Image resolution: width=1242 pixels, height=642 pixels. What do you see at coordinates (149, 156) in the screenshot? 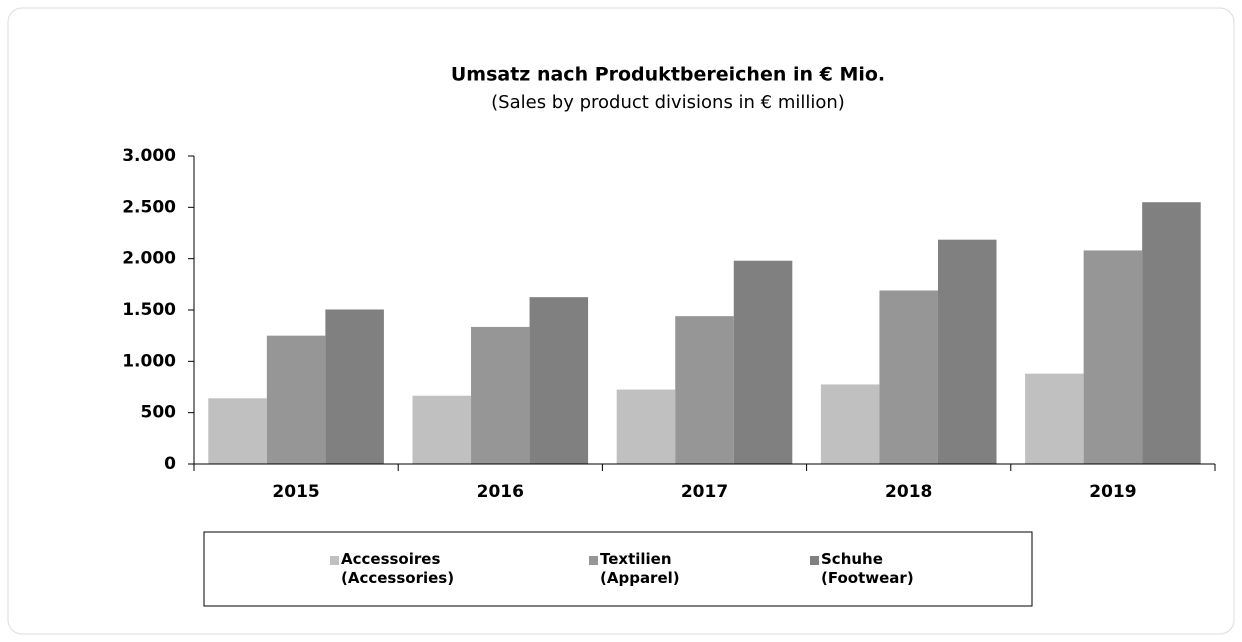
I see `y-tick-label: 3.000` at bounding box center [149, 156].